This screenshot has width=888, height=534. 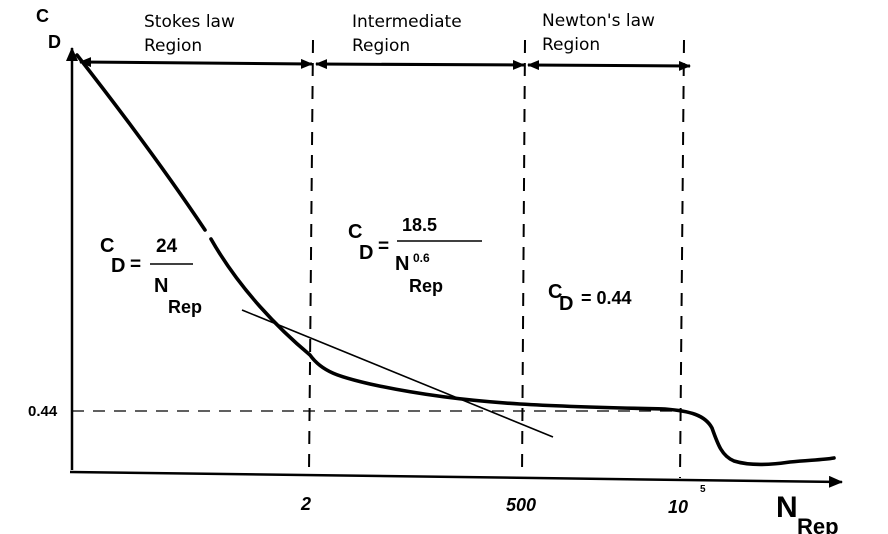 I want to click on stokes-region-label: Stokes law Region, so click(x=192, y=34).